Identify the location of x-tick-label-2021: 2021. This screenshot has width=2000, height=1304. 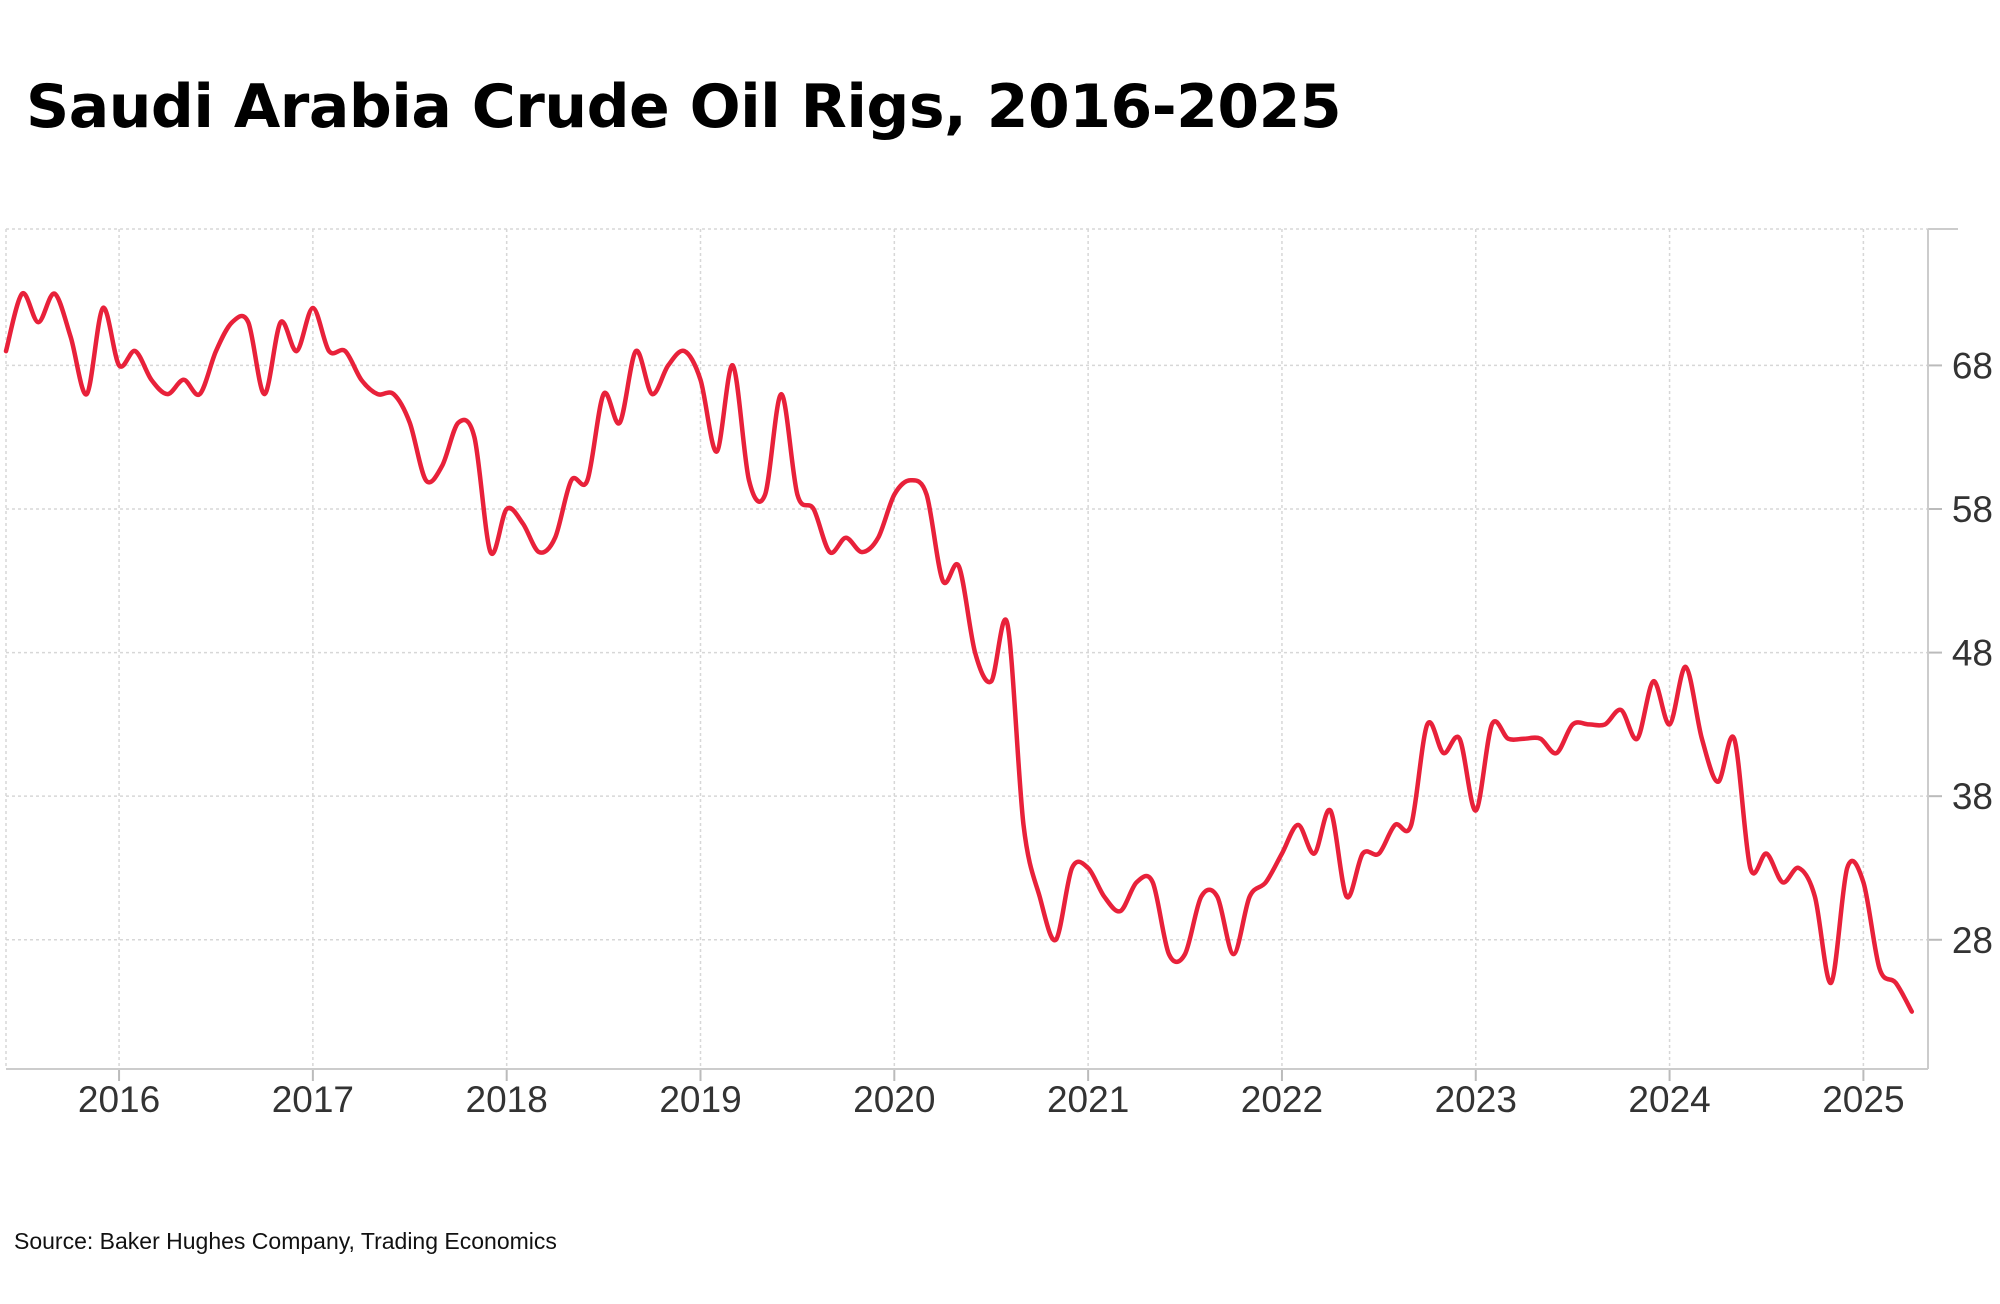
(1088, 1099).